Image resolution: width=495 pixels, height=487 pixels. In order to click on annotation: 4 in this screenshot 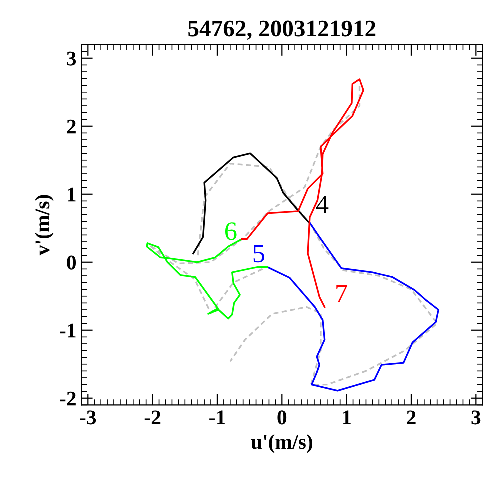, I will do `click(322, 205)`.